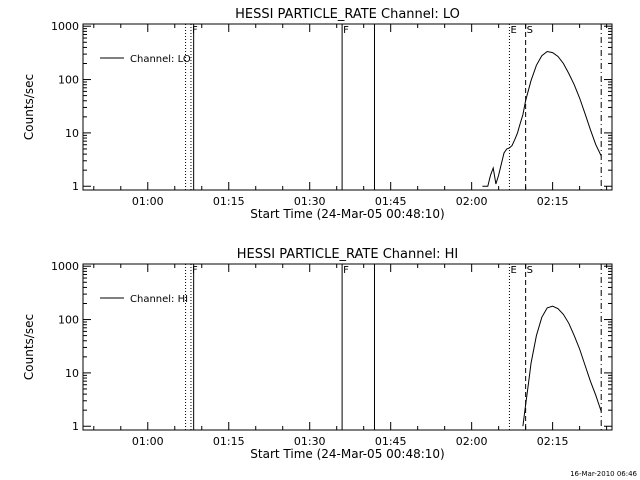 The height and width of the screenshot is (480, 640). What do you see at coordinates (347, 254) in the screenshot?
I see `chart-title: HESSI PARTICLE_RATE Channel: HI` at bounding box center [347, 254].